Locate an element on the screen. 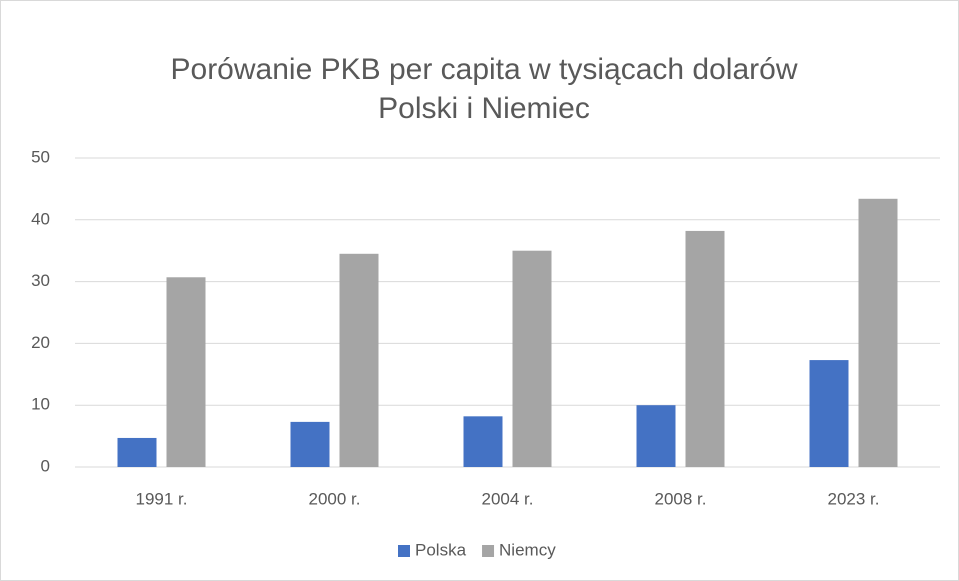 The width and height of the screenshot is (959, 581). y-tick-label: 10 is located at coordinates (40, 404).